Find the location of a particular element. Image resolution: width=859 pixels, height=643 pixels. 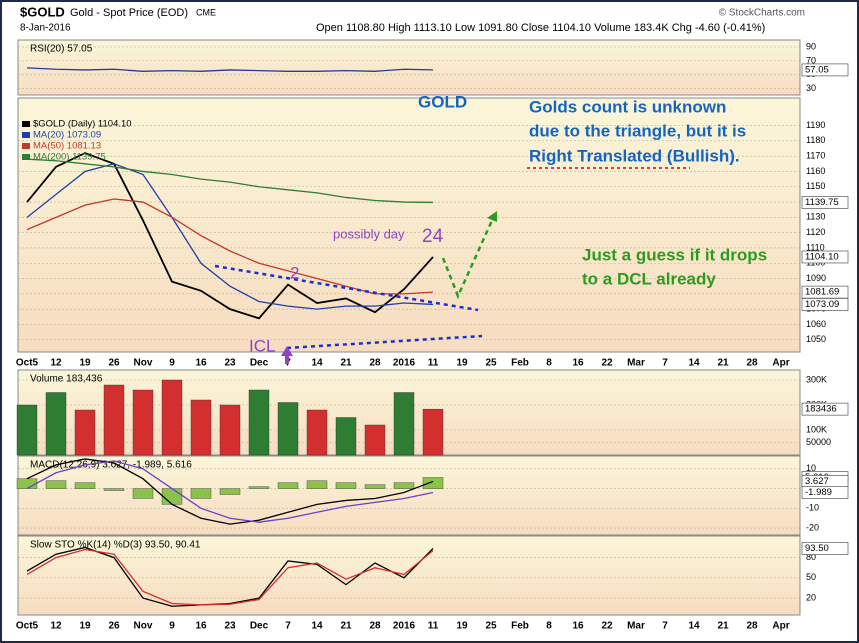

legend-label: MA(200) 1139.75 is located at coordinates (69, 157).